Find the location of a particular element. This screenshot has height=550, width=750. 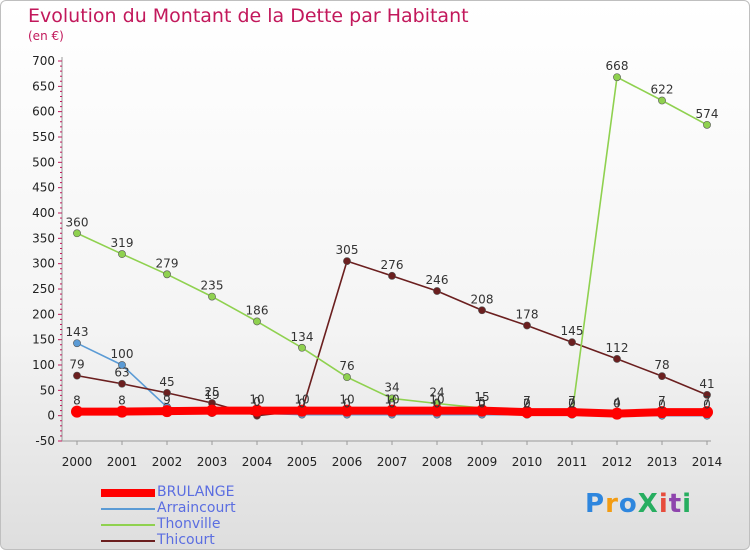

y-tick-label: 650 is located at coordinates (43, 86).